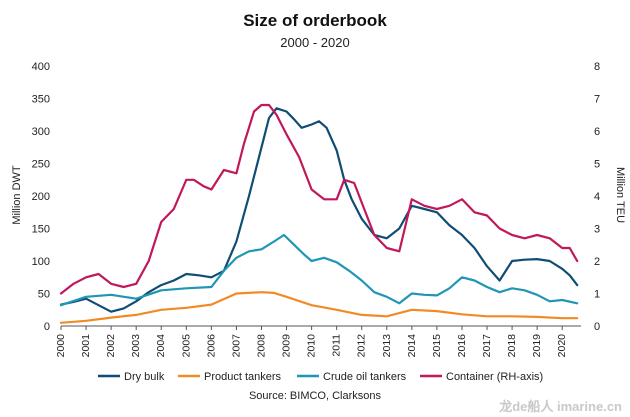 Image resolution: width=630 pixels, height=417 pixels. What do you see at coordinates (537, 346) in the screenshot?
I see `x-tick-label: 2019` at bounding box center [537, 346].